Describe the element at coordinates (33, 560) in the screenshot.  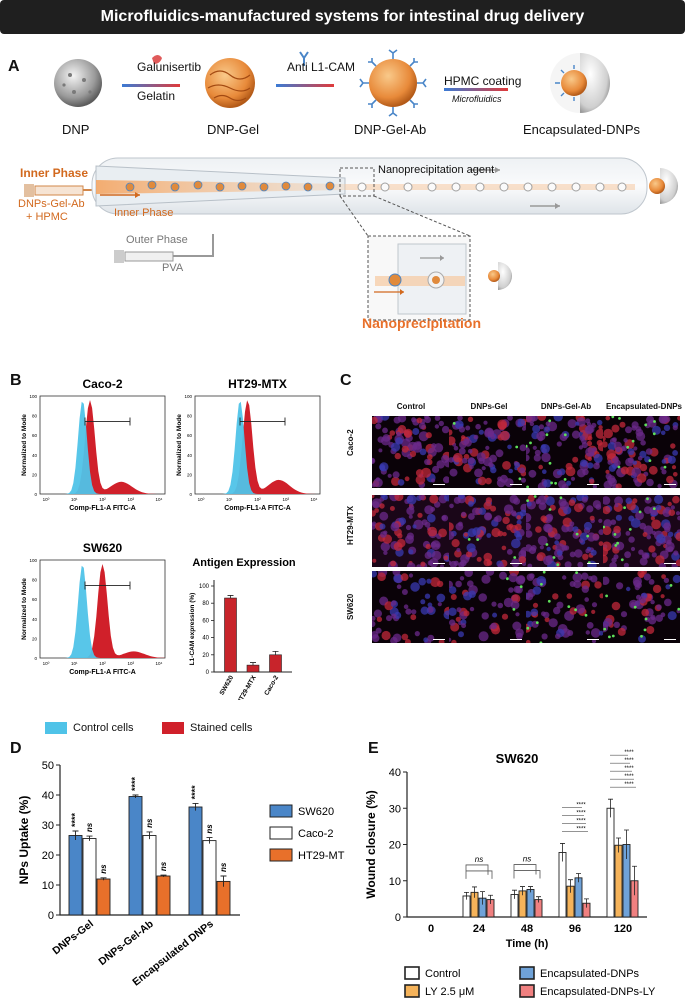
I see `hist-ytick: 100` at that location.